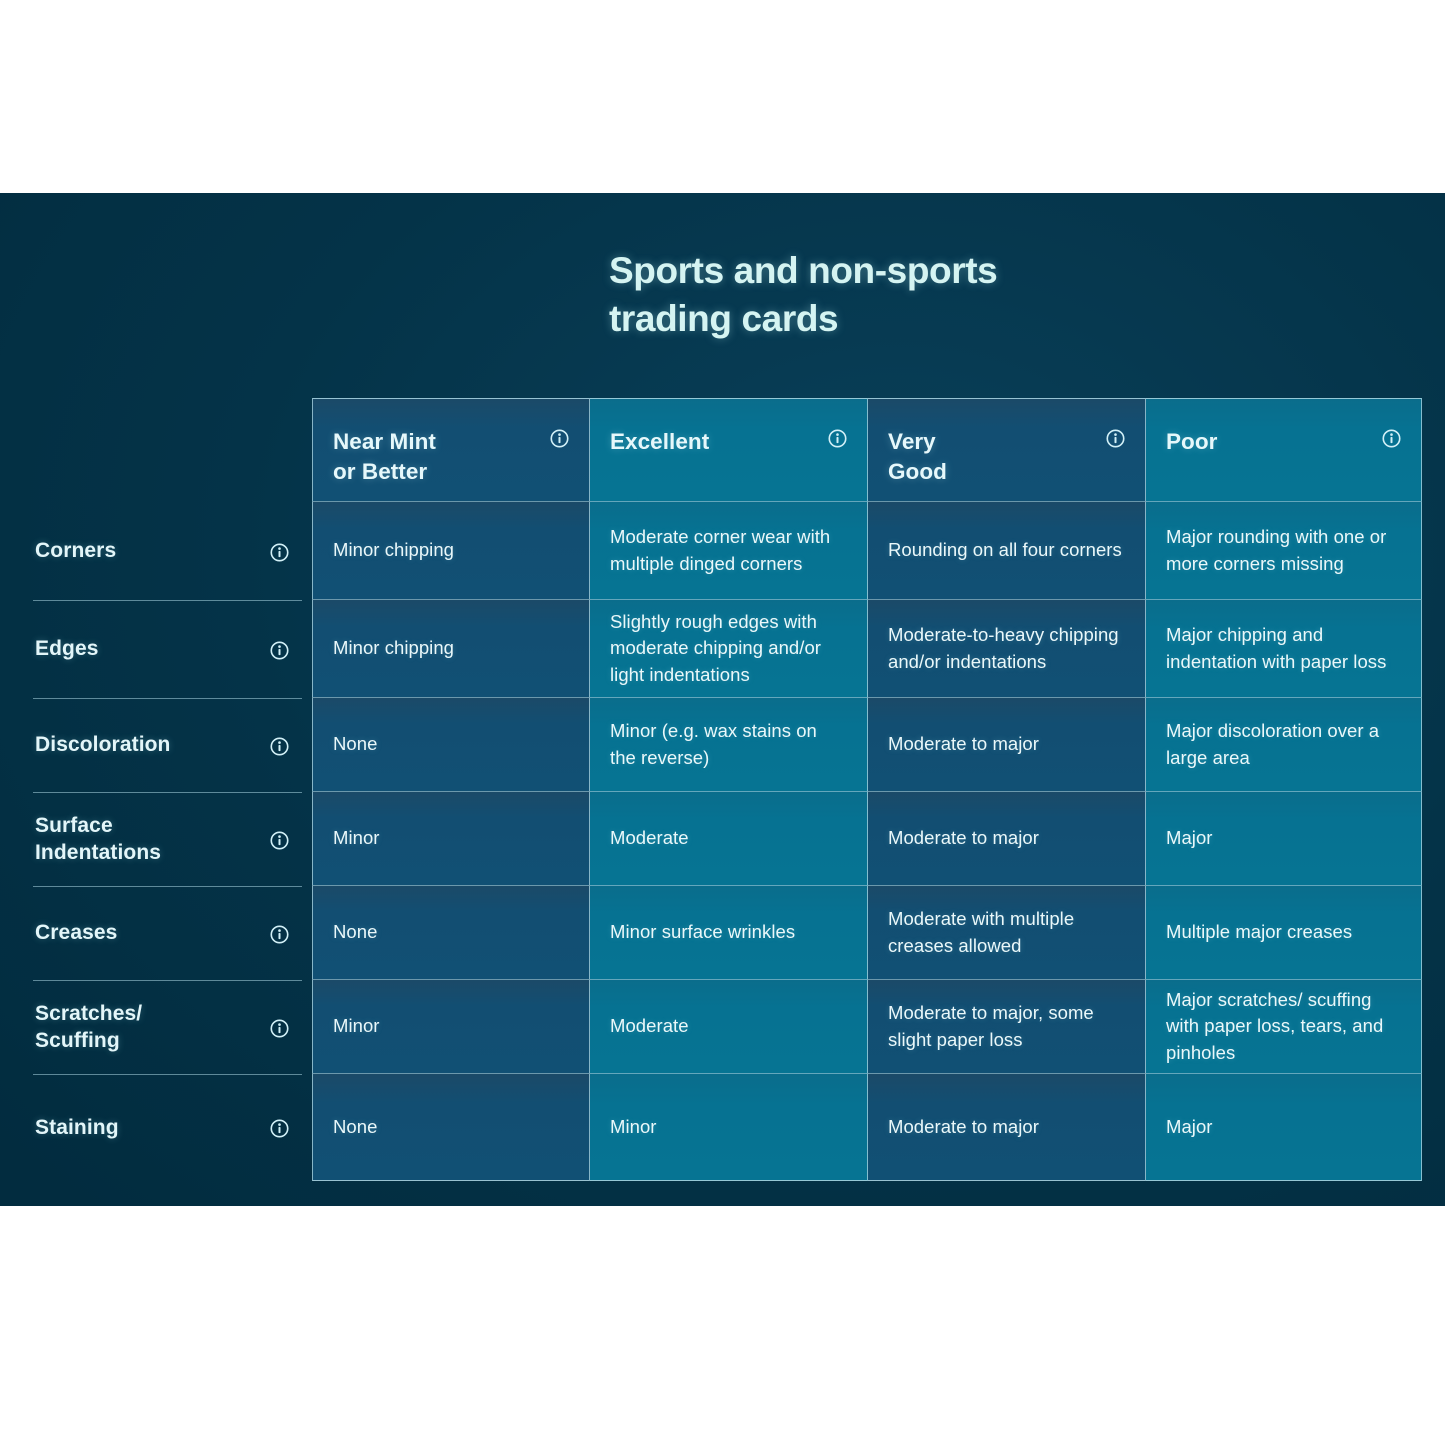 The image size is (1445, 1445). Describe the element at coordinates (1259, 932) in the screenshot. I see `table-cell-text: Multiple major creases` at that location.